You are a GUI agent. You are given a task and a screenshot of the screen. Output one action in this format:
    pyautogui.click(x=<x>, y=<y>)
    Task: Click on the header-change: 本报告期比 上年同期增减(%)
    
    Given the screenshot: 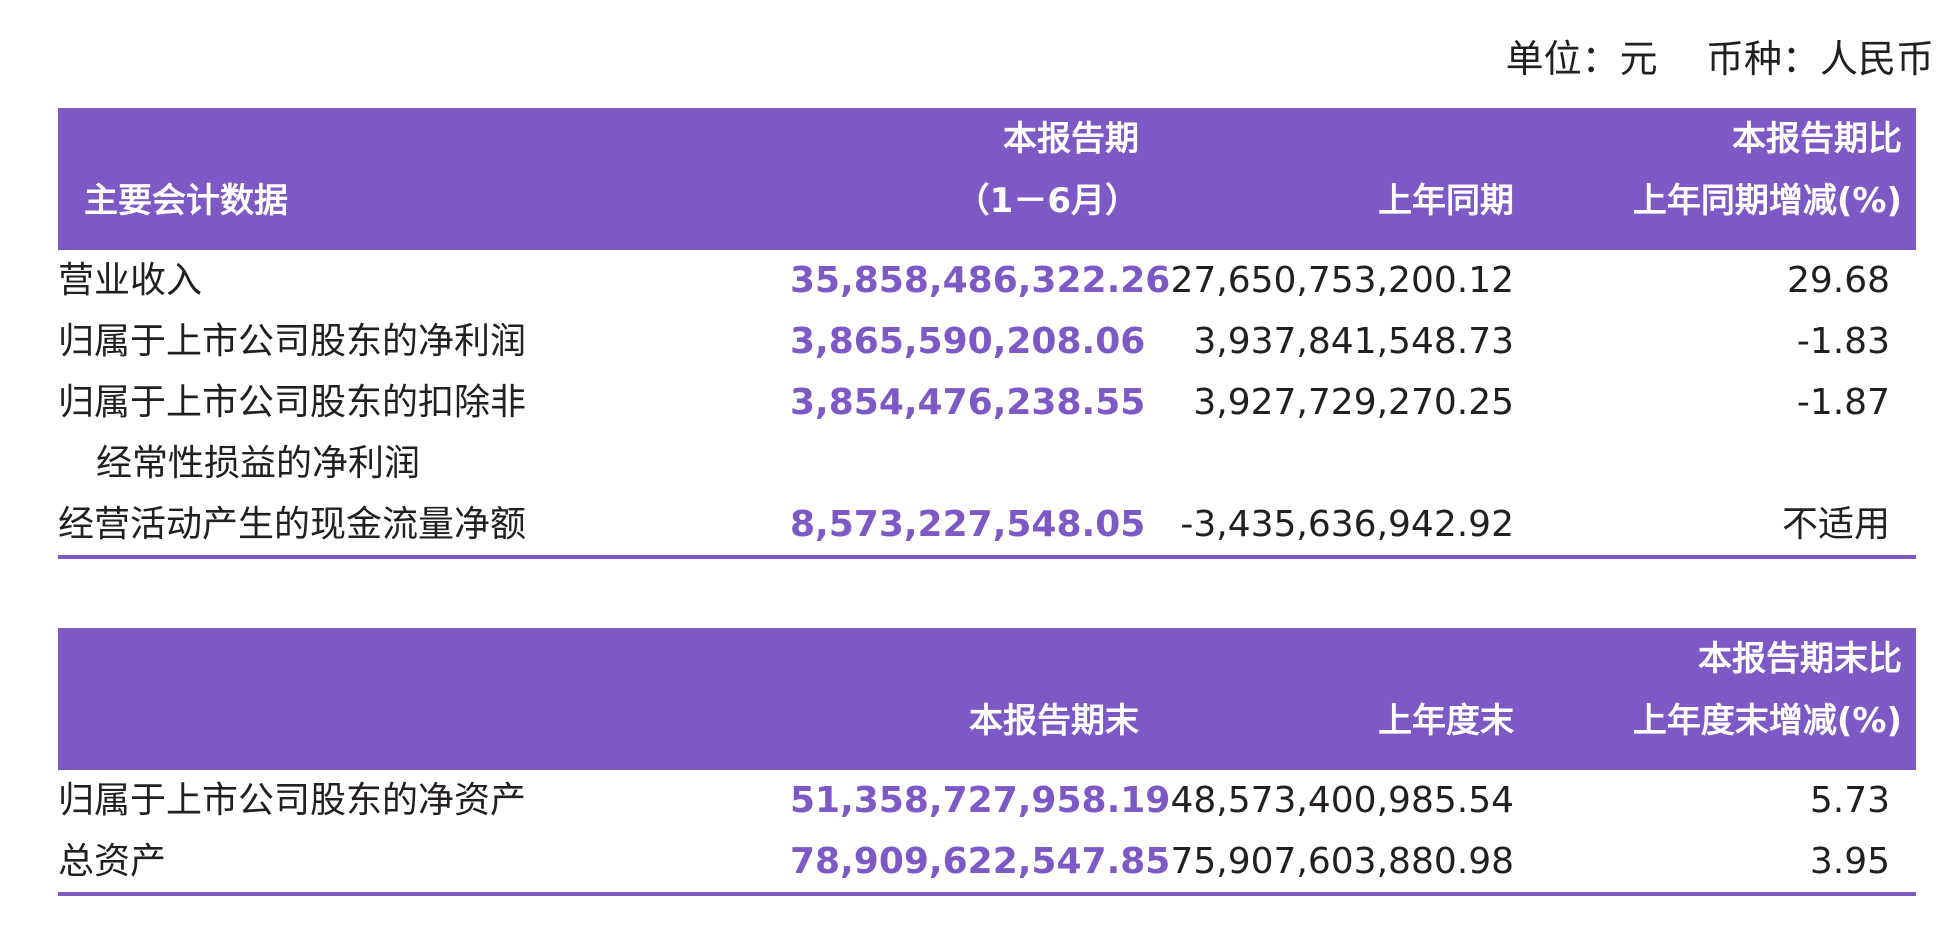 What is the action you would take?
    pyautogui.click(x=1728, y=179)
    